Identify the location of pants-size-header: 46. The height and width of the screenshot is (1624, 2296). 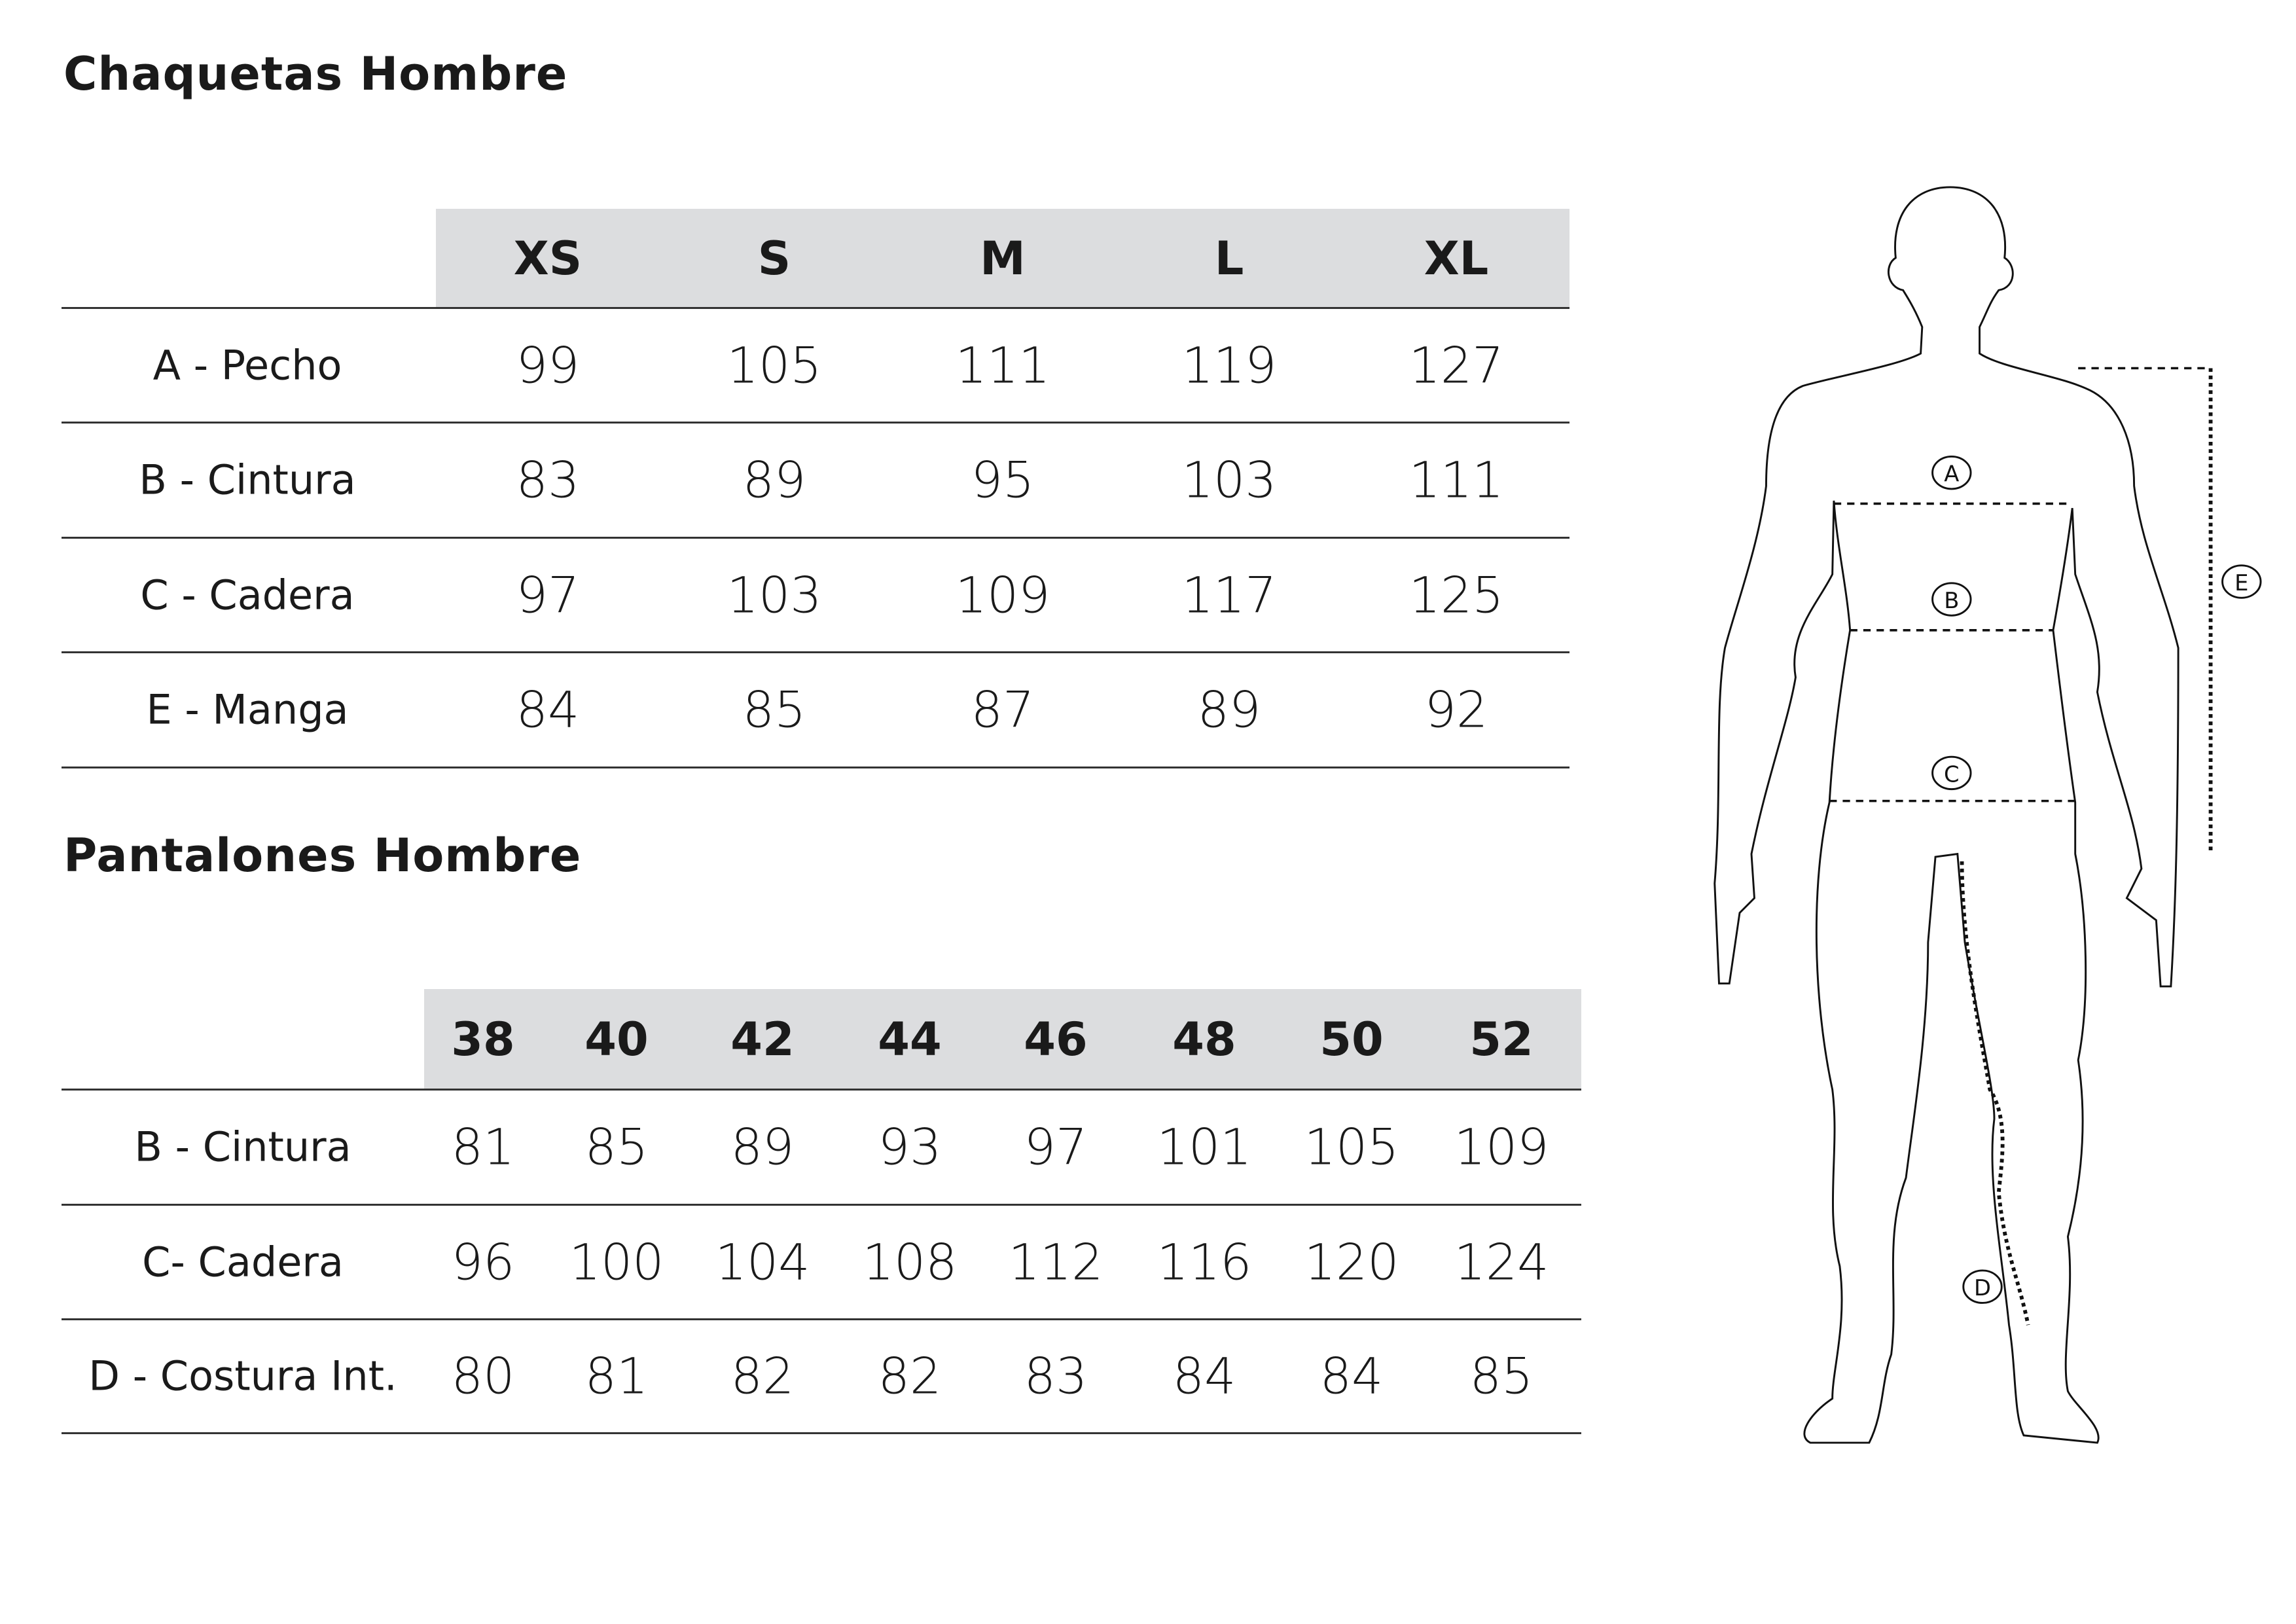
(1056, 1039).